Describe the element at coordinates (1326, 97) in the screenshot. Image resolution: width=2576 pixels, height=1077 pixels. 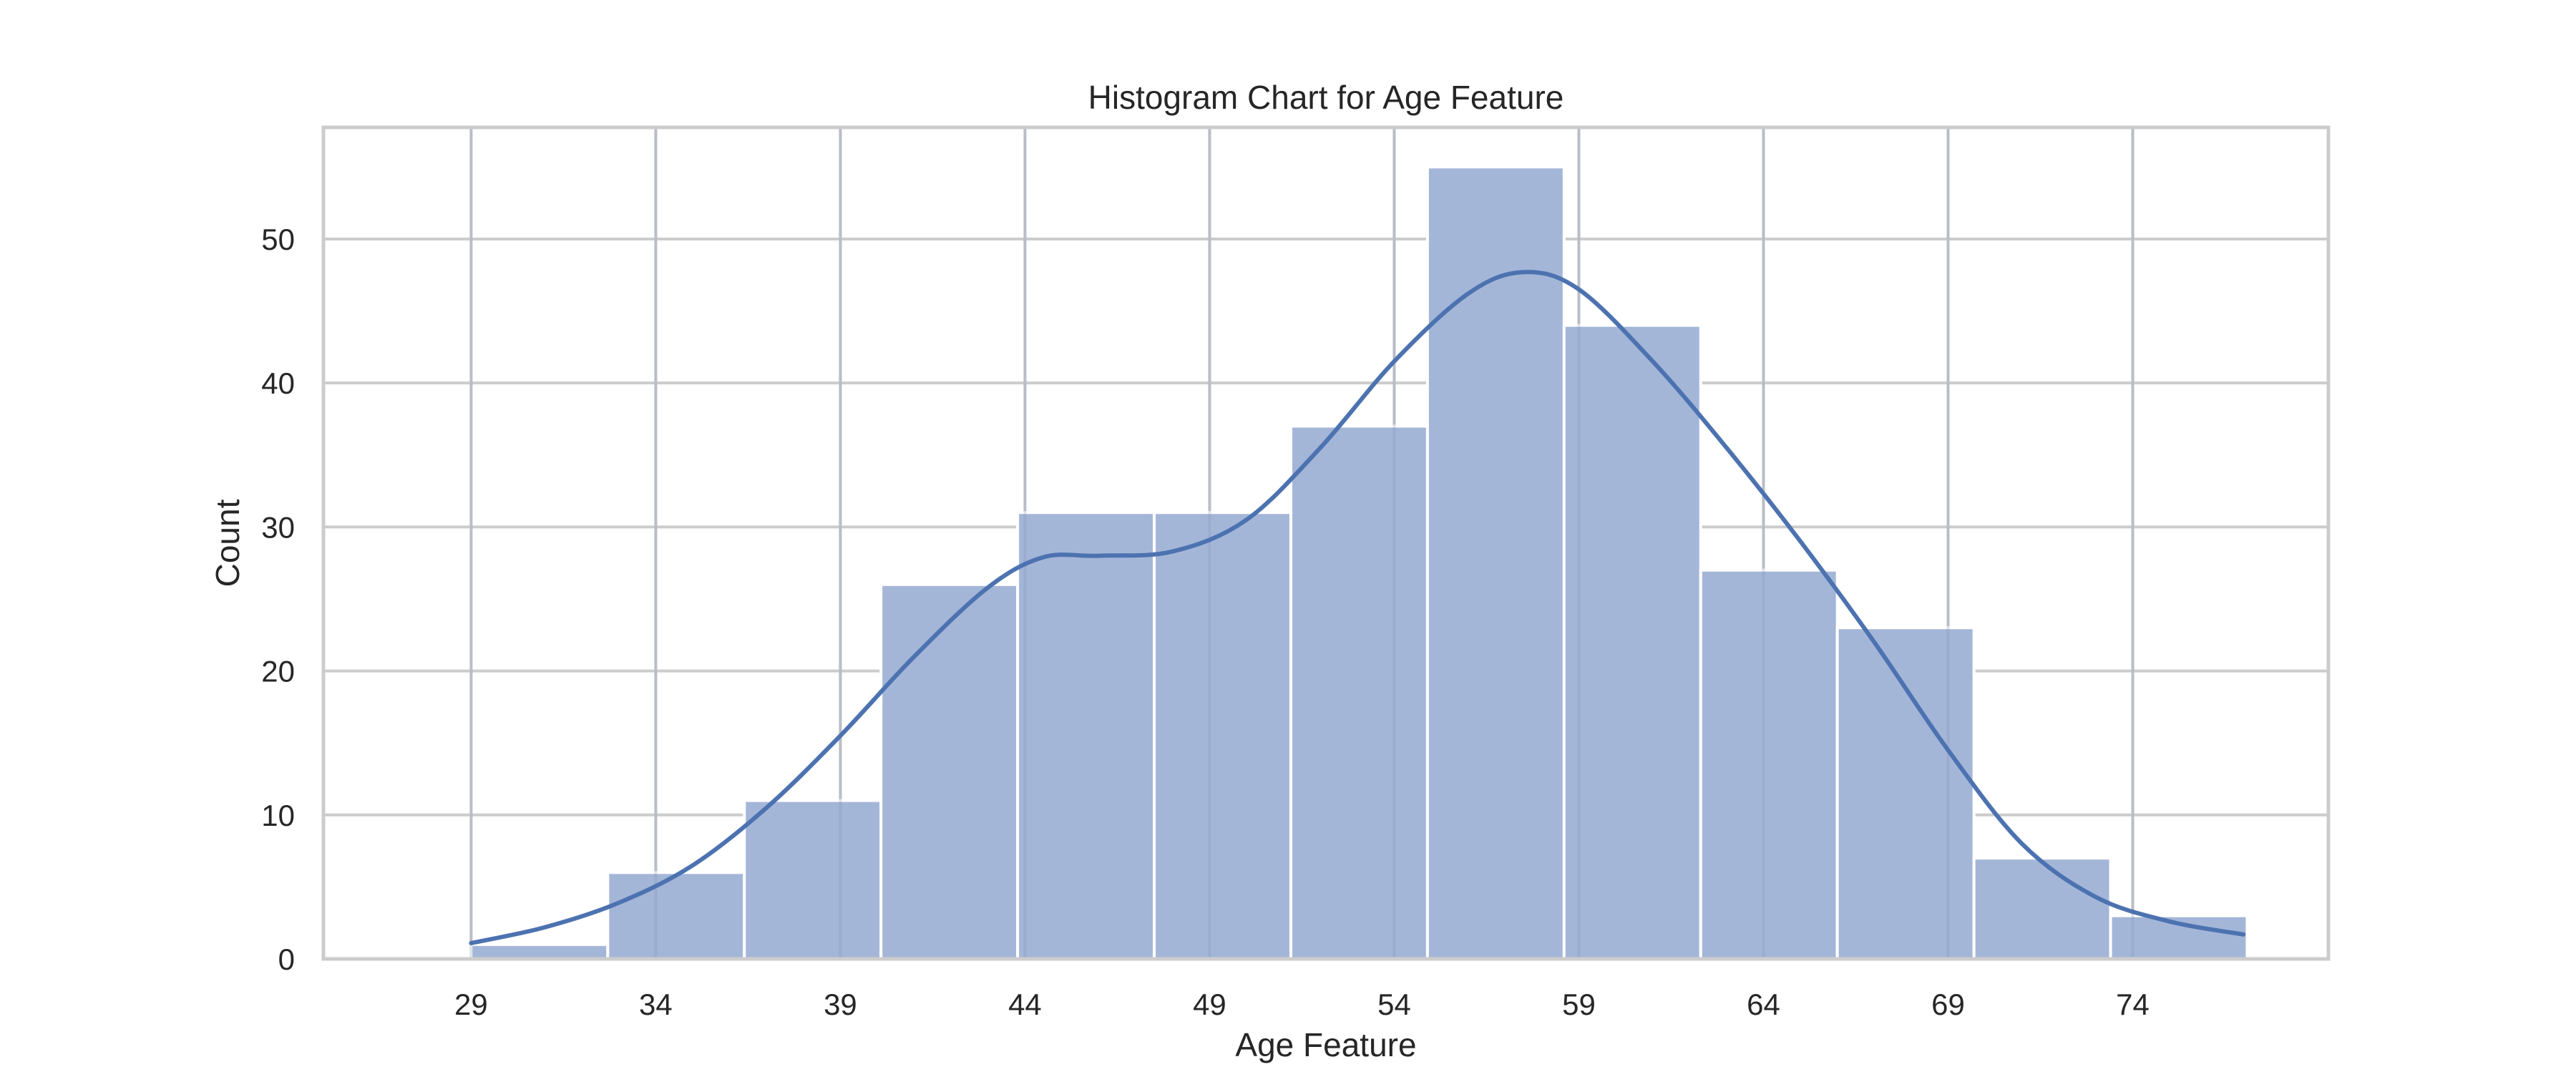
I see `chart-title: Histogram Chart for Age Feature` at that location.